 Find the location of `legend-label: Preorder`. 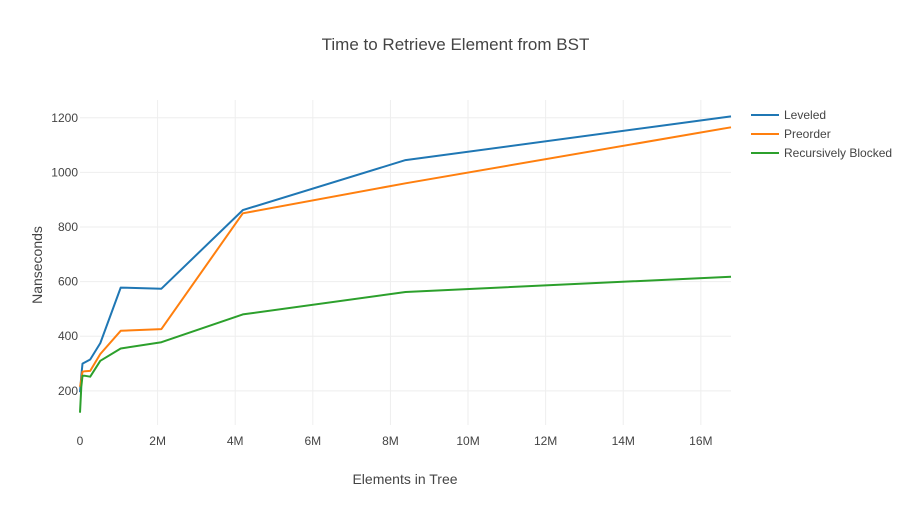

legend-label: Preorder is located at coordinates (807, 134).